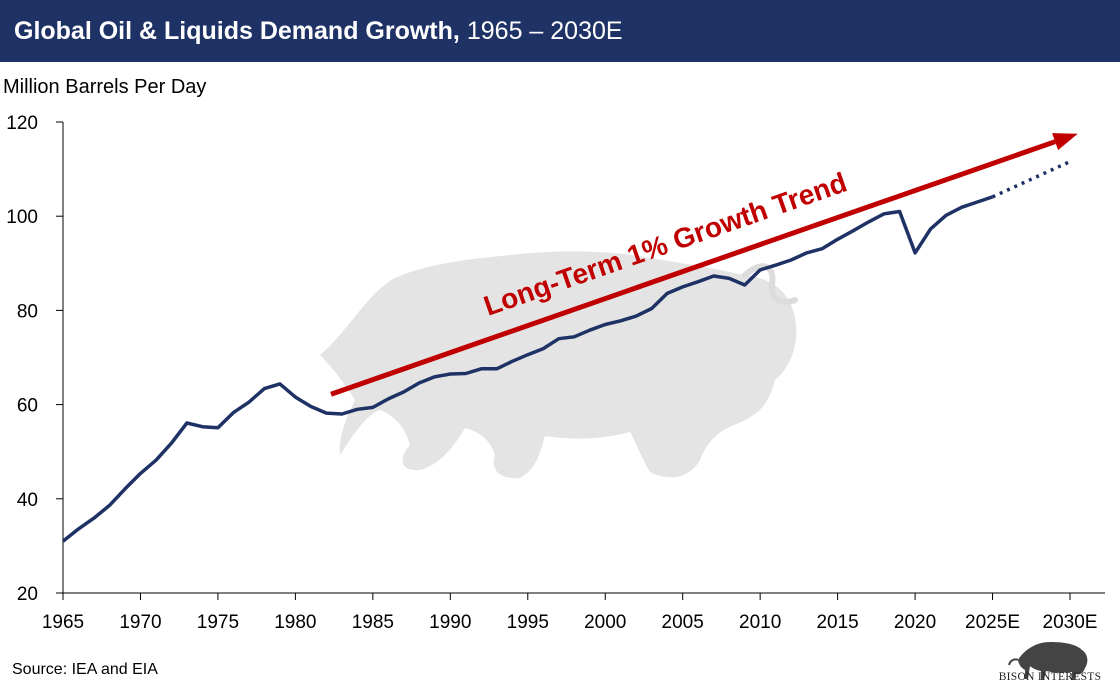 This screenshot has width=1120, height=691. Describe the element at coordinates (27, 500) in the screenshot. I see `y-tick-label: 40` at that location.